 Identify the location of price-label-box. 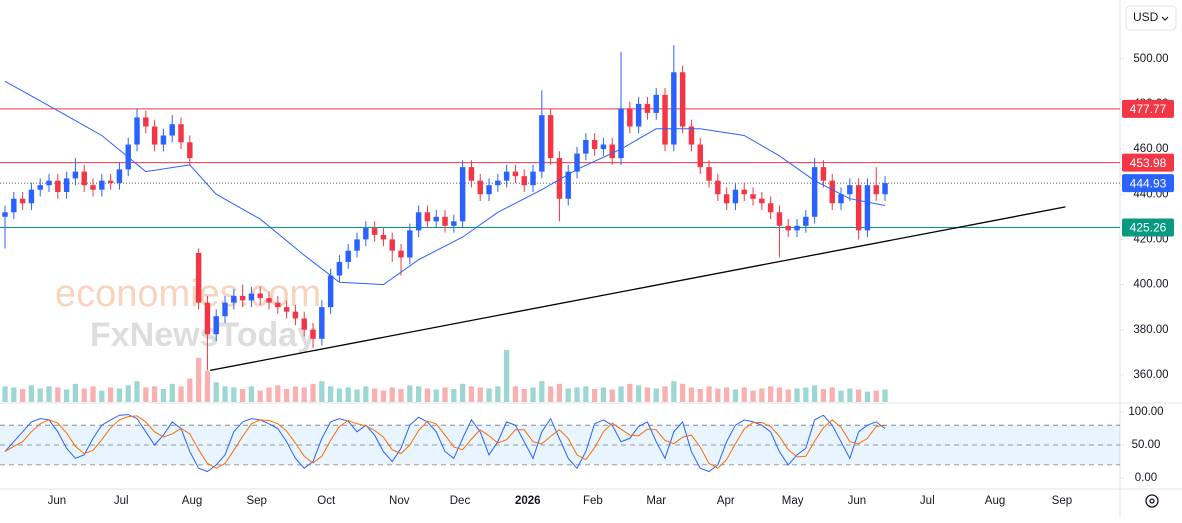
(1148, 227).